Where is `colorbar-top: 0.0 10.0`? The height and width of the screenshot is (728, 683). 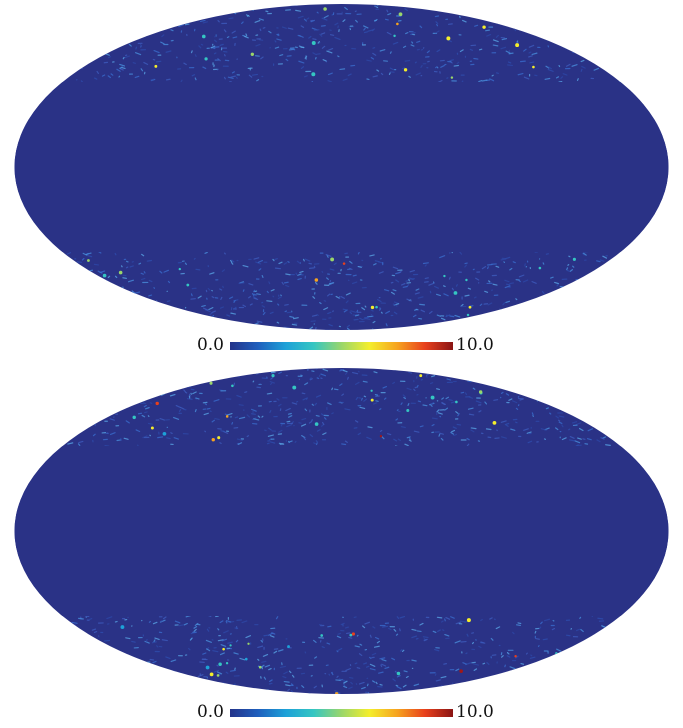
colorbar-top: 0.0 10.0 is located at coordinates (341, 345).